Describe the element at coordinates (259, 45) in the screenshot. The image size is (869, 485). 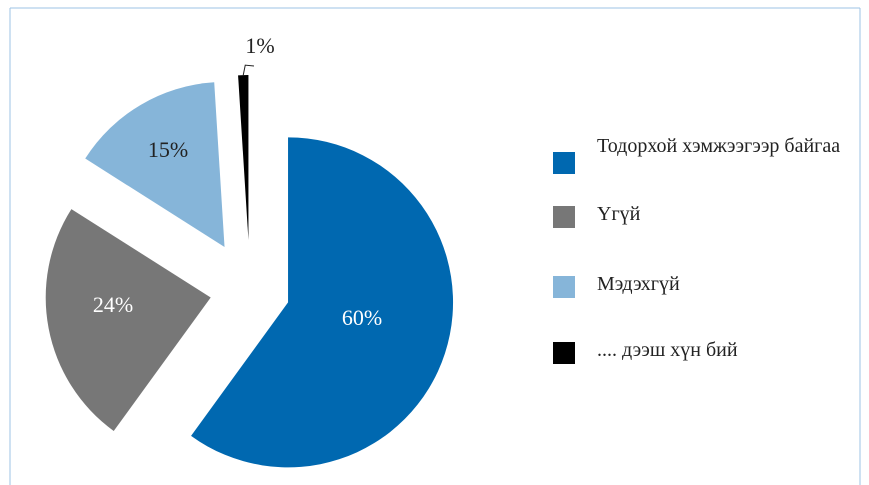
I see `data-label: 1%` at that location.